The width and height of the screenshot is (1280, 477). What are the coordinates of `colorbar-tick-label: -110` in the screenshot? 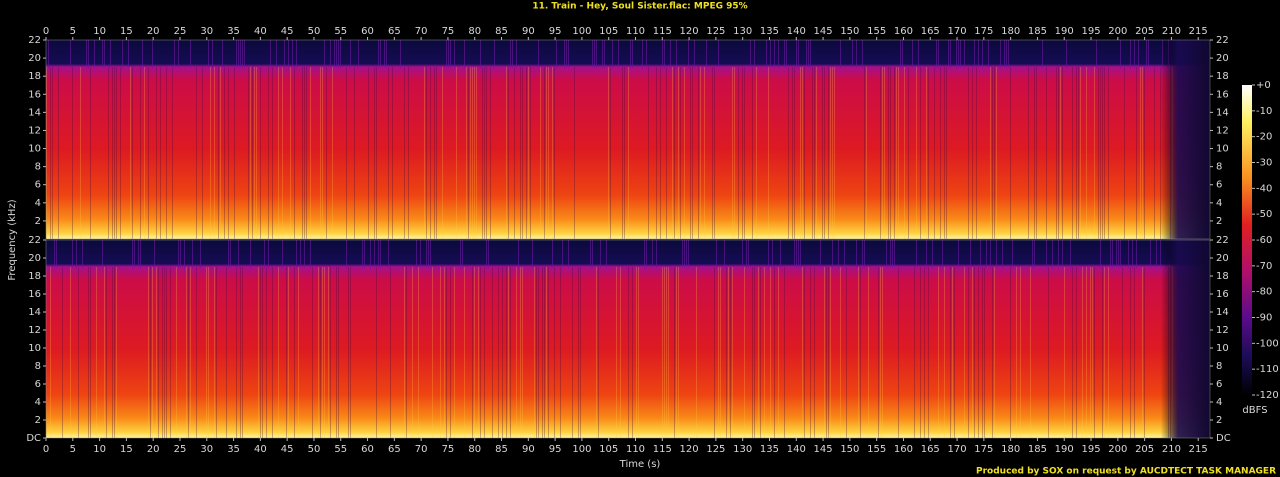 It's located at (1267, 369).